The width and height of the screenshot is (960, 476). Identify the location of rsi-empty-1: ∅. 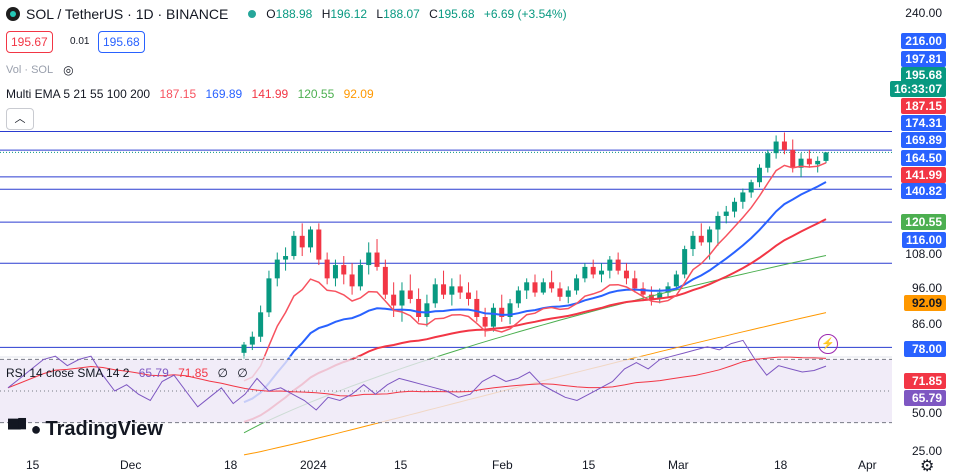
(222, 373).